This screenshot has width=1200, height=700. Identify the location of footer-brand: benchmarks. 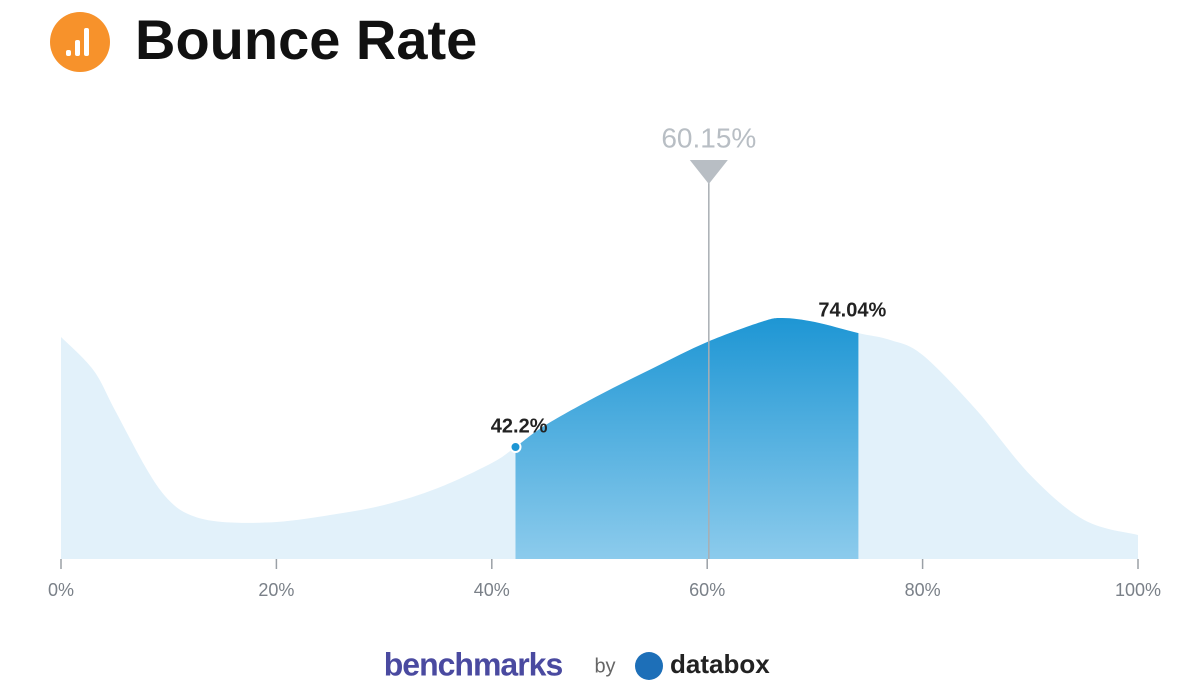
(473, 664).